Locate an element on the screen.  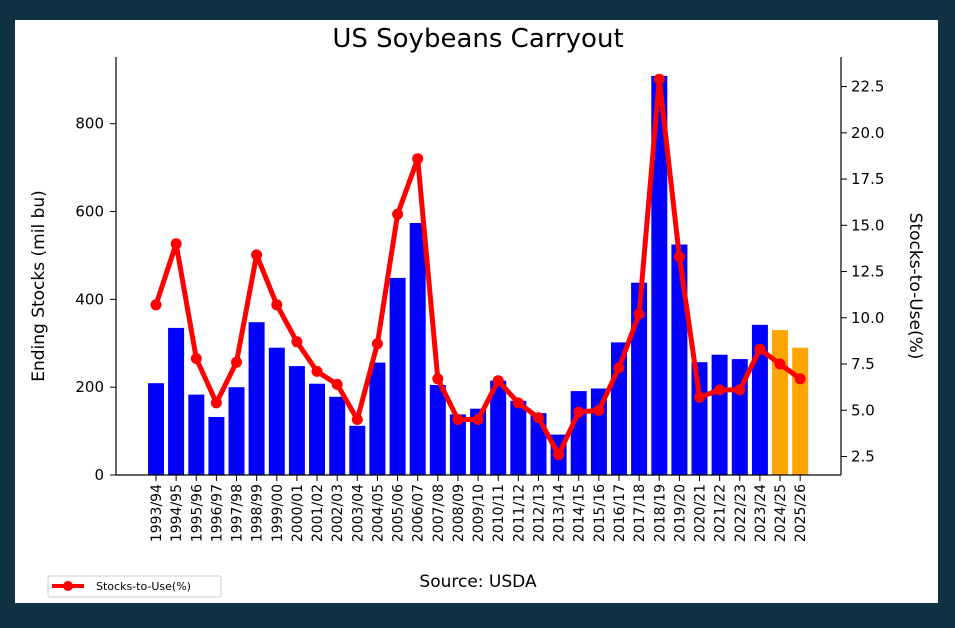
legend-box is located at coordinates (134, 586).